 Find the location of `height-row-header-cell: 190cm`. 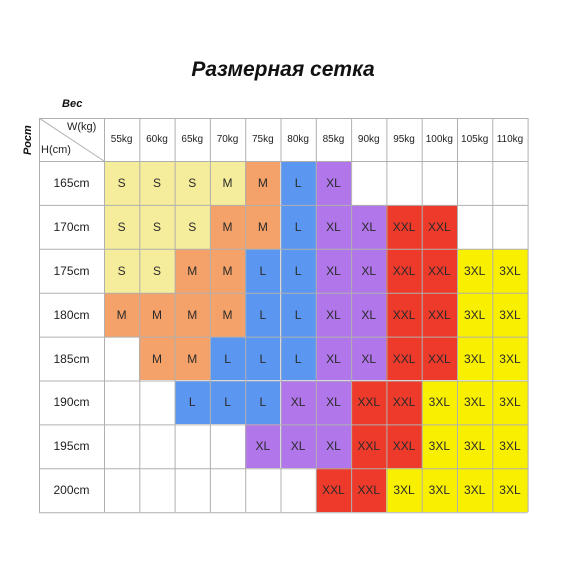

height-row-header-cell: 190cm is located at coordinates (71, 403).